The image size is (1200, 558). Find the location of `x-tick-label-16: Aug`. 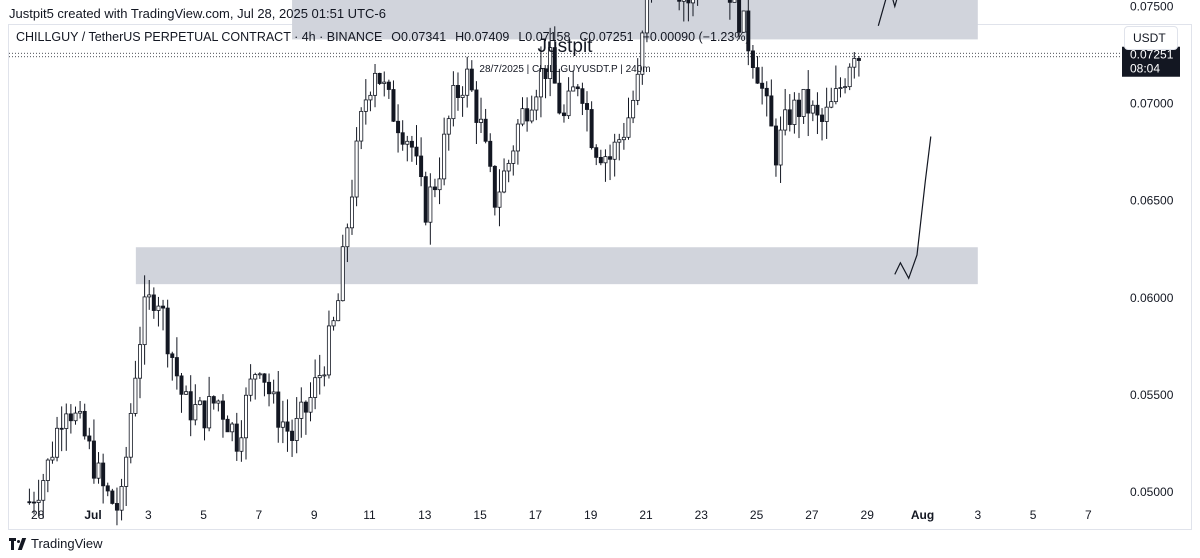

x-tick-label-16: Aug is located at coordinates (922, 515).